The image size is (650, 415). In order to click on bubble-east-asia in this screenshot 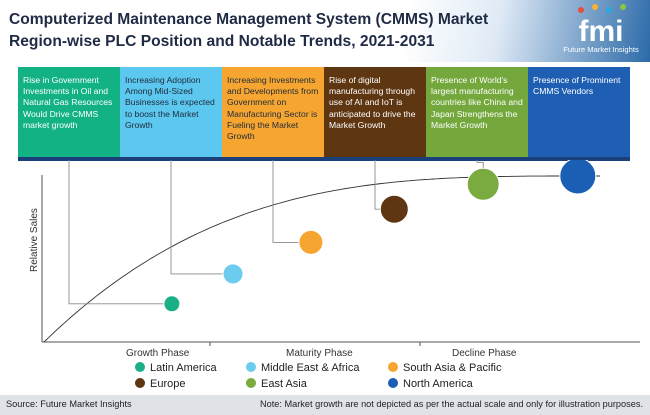, I will do `click(483, 184)`.